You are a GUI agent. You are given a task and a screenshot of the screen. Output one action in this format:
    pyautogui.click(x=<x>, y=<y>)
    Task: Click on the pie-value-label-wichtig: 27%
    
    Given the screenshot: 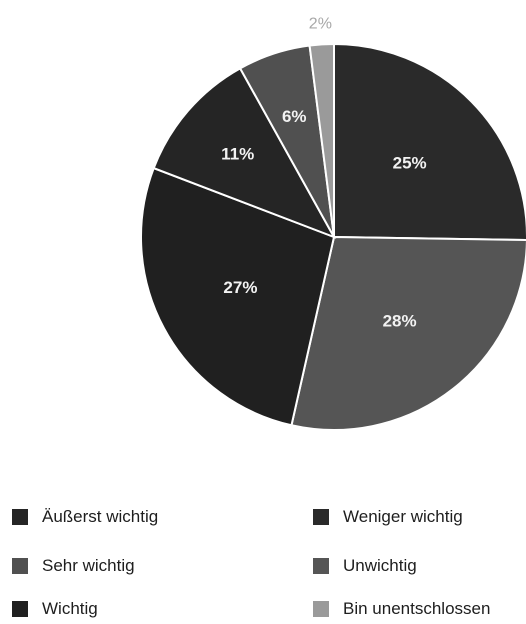 What is the action you would take?
    pyautogui.click(x=240, y=287)
    